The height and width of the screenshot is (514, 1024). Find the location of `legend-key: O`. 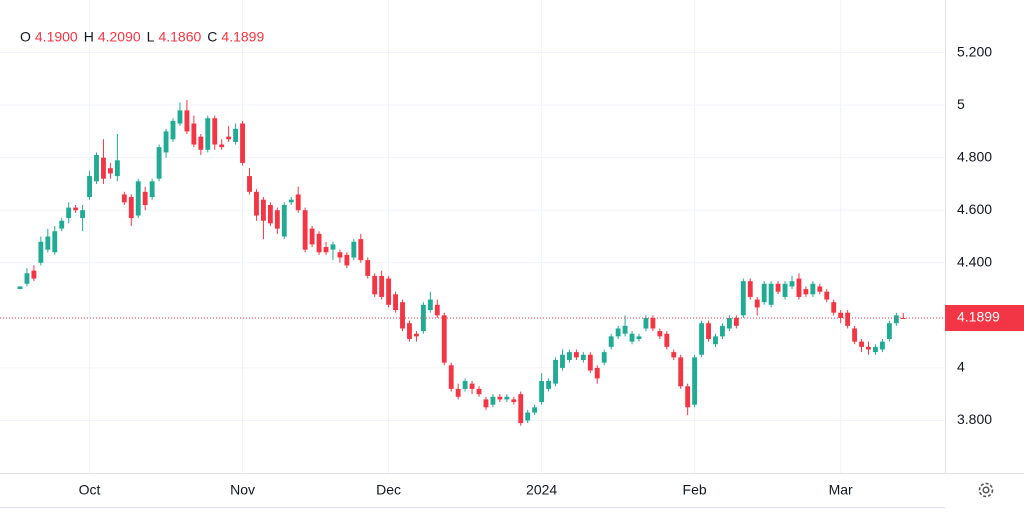

legend-key: O is located at coordinates (25, 37).